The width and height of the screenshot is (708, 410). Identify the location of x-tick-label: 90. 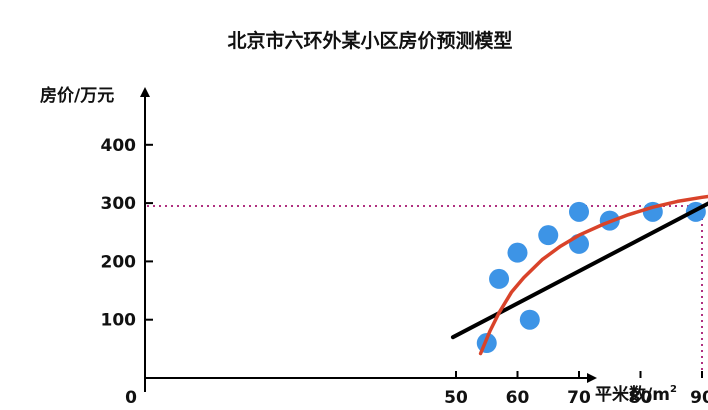
(699, 398).